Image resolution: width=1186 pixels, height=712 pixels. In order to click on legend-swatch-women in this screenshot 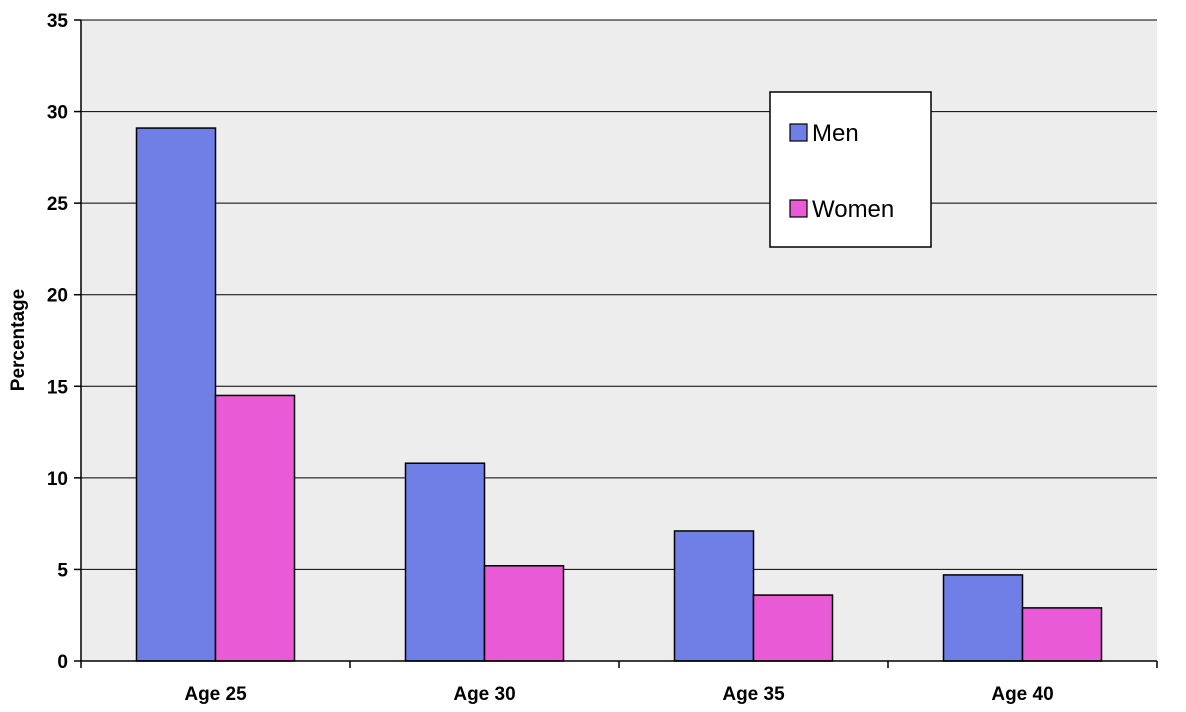, I will do `click(798, 208)`.